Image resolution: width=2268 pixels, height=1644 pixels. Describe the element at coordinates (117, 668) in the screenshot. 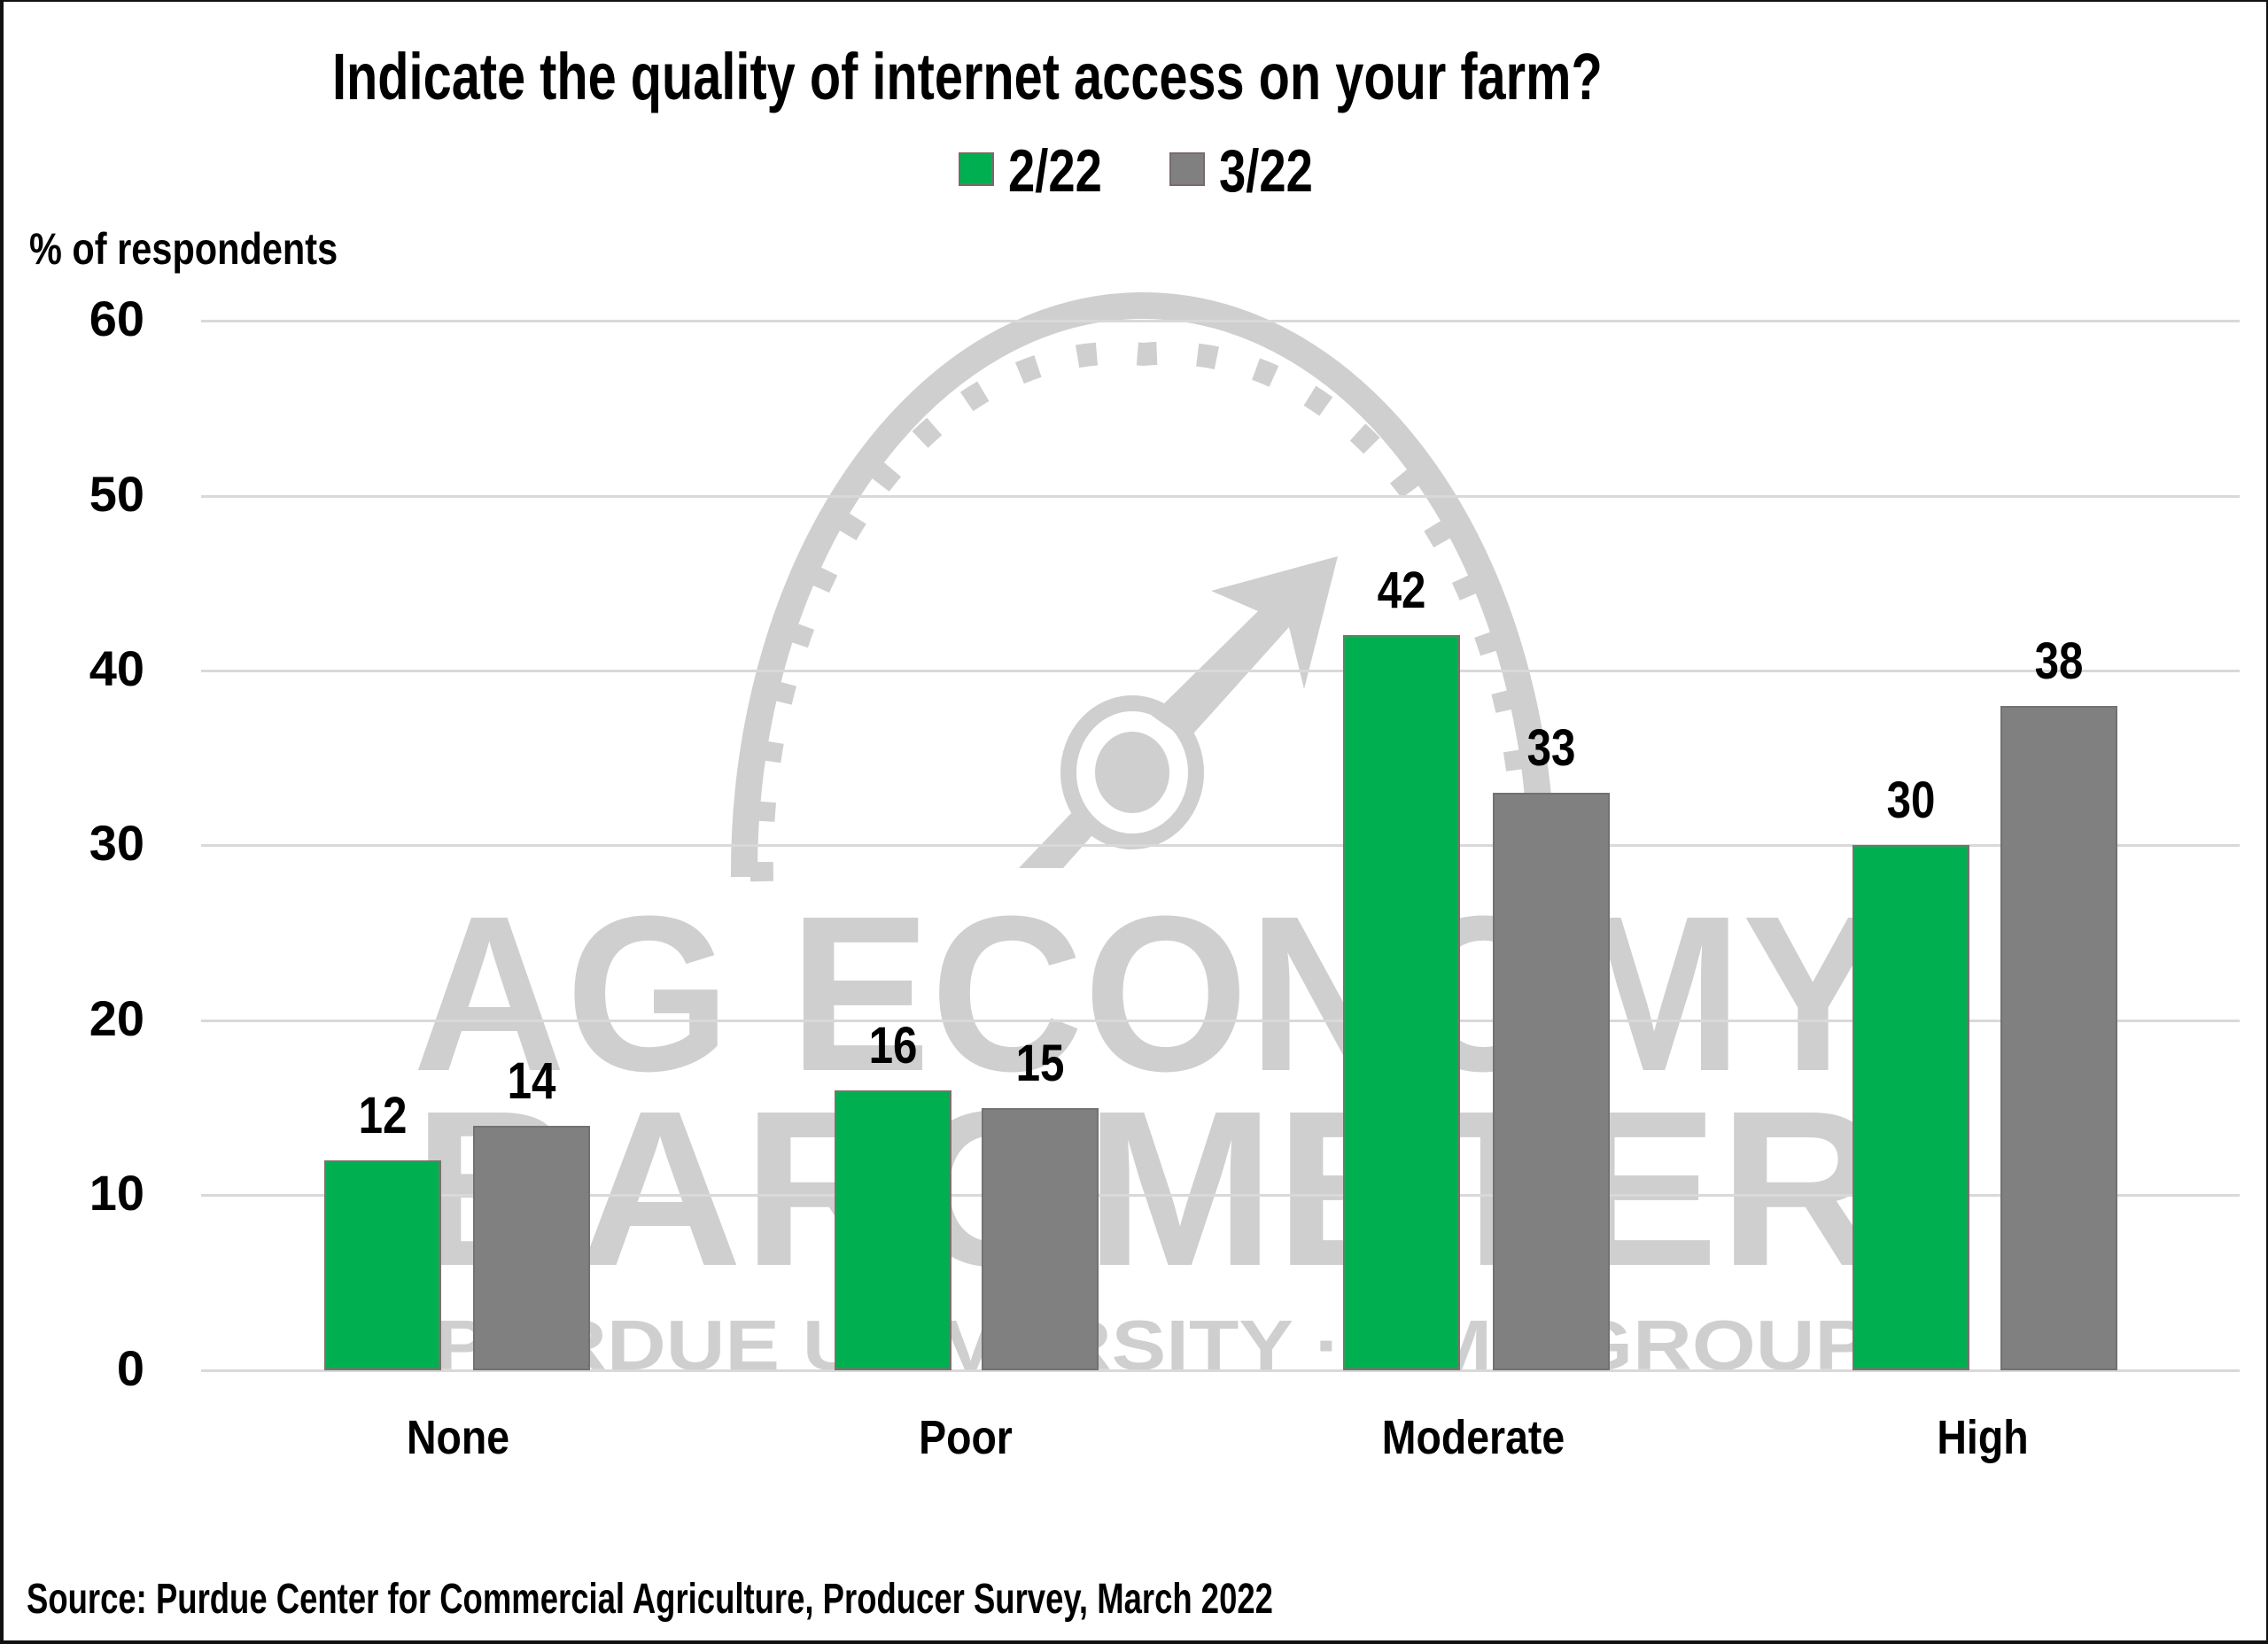

I see `y-tick-label: 40` at that location.